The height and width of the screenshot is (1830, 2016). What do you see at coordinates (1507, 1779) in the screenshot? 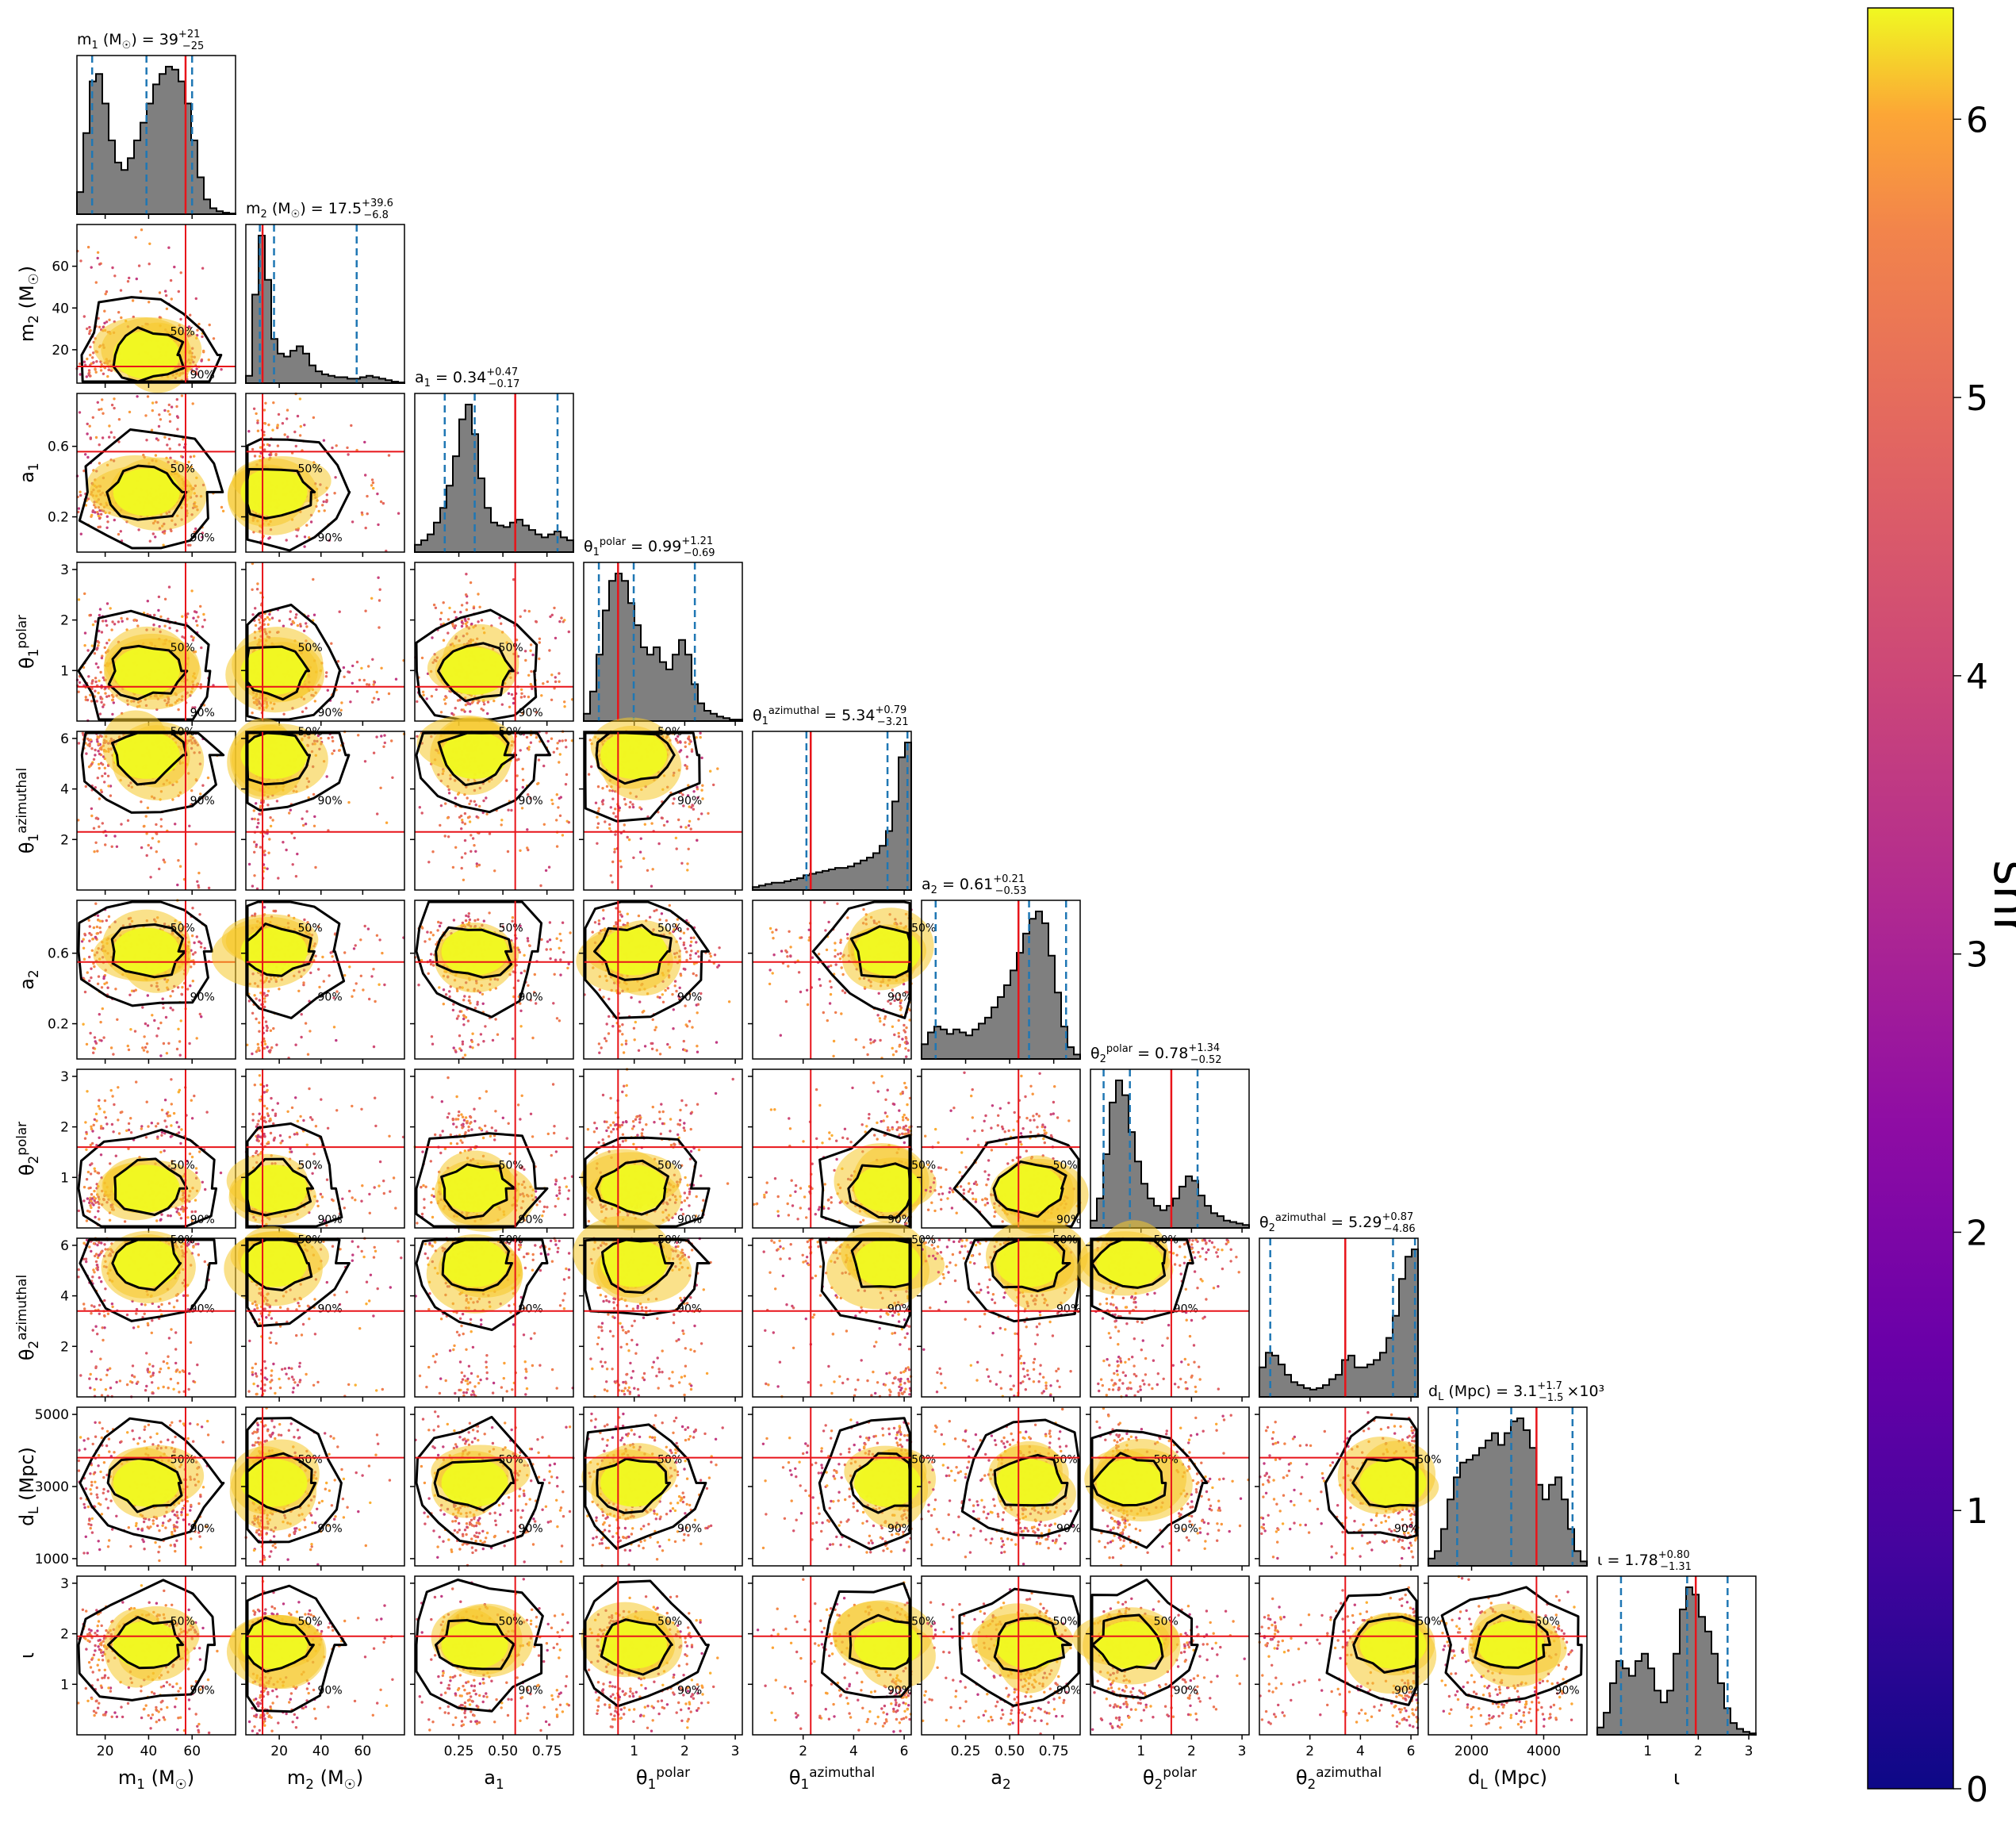
I see `xlabel-dl: dL (Mpc)` at bounding box center [1507, 1779].